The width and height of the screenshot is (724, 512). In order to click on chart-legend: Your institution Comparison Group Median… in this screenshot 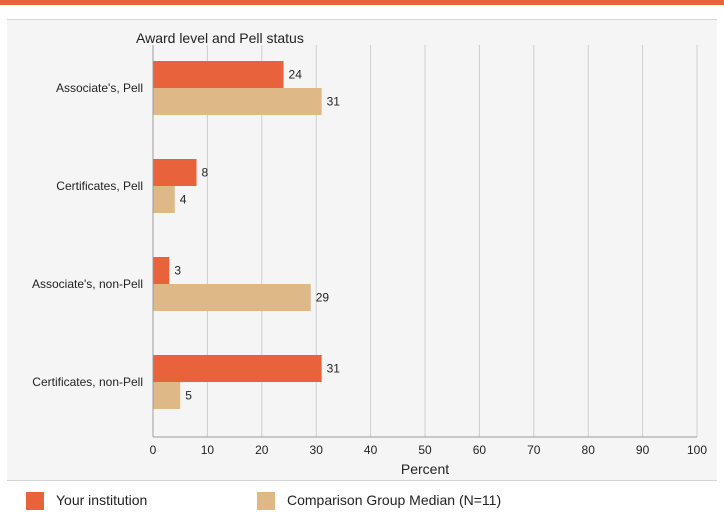, I will do `click(362, 498)`.